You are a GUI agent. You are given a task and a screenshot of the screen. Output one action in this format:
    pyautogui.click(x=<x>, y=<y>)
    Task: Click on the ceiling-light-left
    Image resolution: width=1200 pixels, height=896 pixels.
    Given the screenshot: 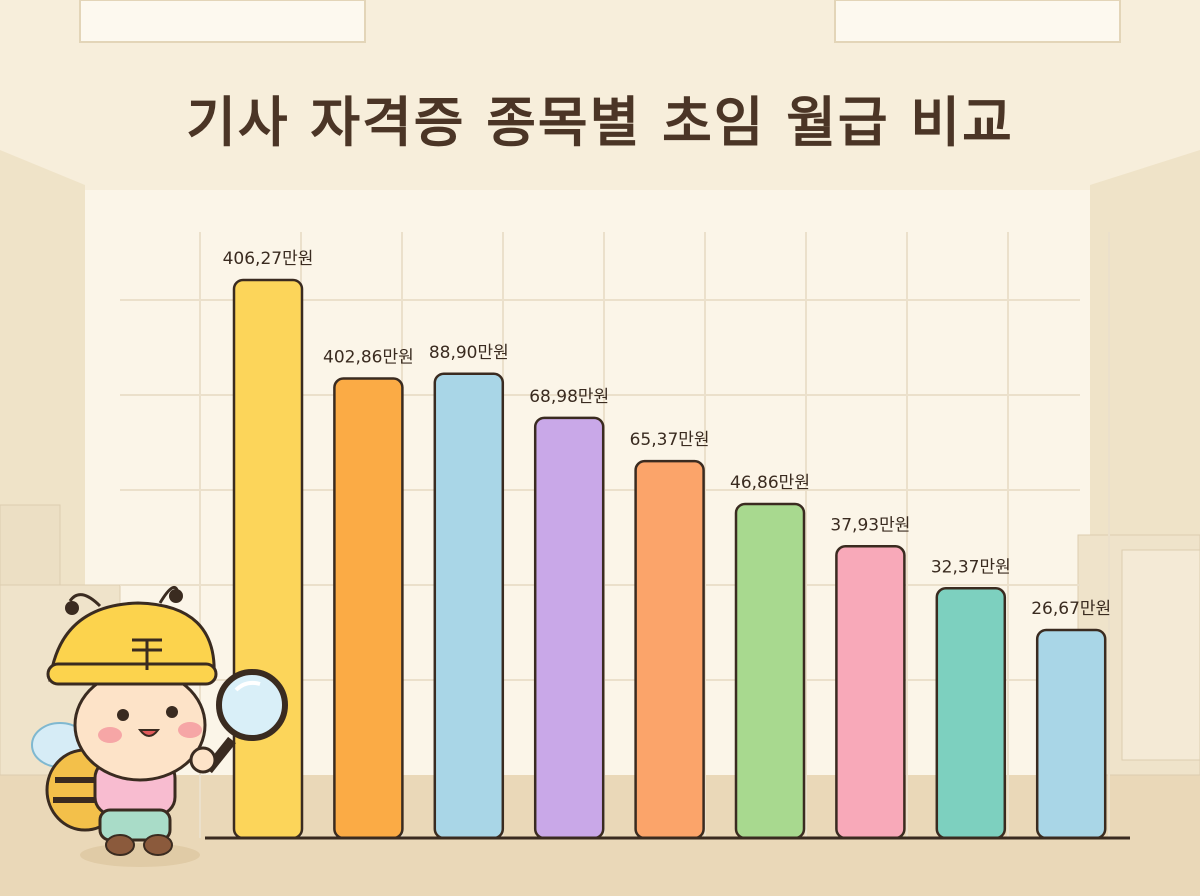 What is the action you would take?
    pyautogui.click(x=222, y=21)
    